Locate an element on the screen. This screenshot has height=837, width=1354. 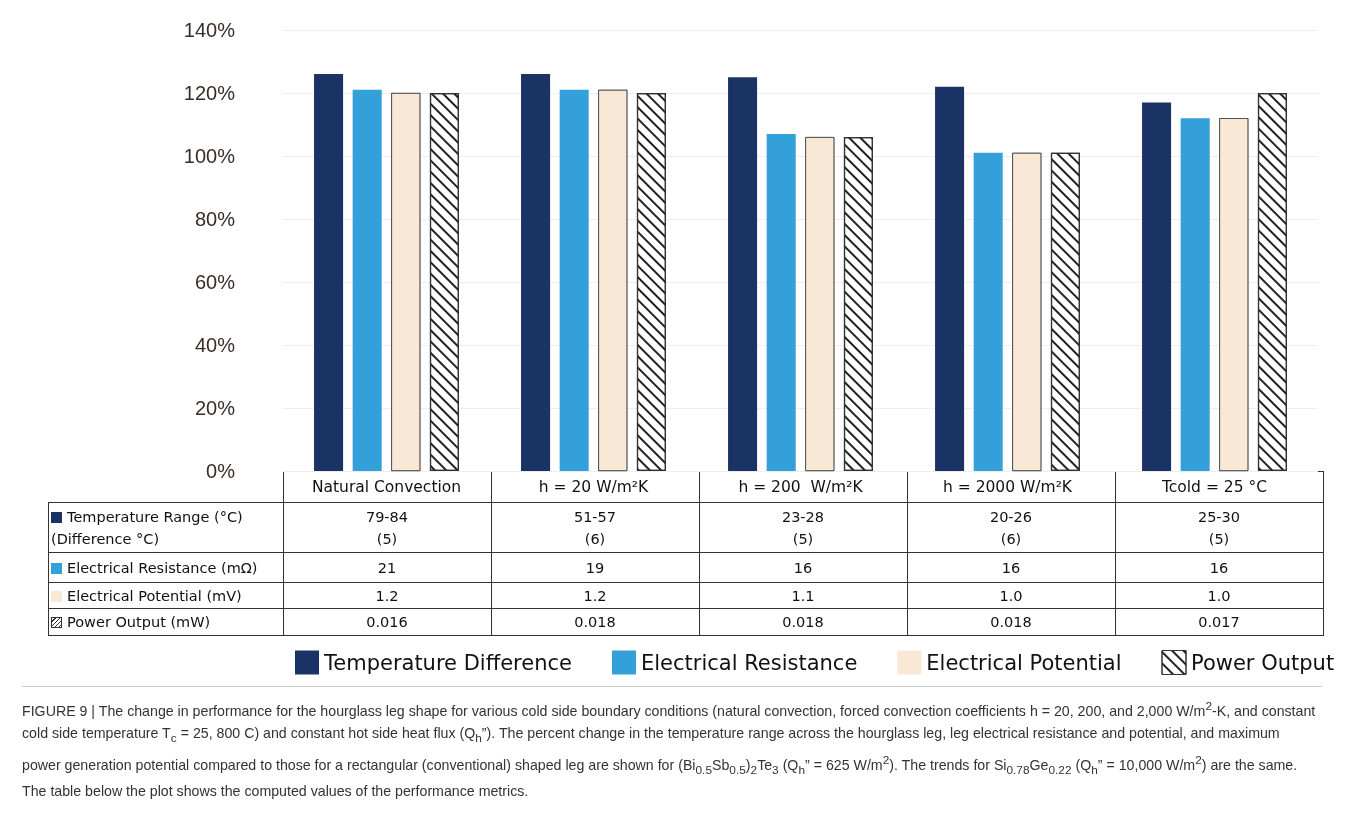
text: 51-57 (6) is located at coordinates (595, 527).